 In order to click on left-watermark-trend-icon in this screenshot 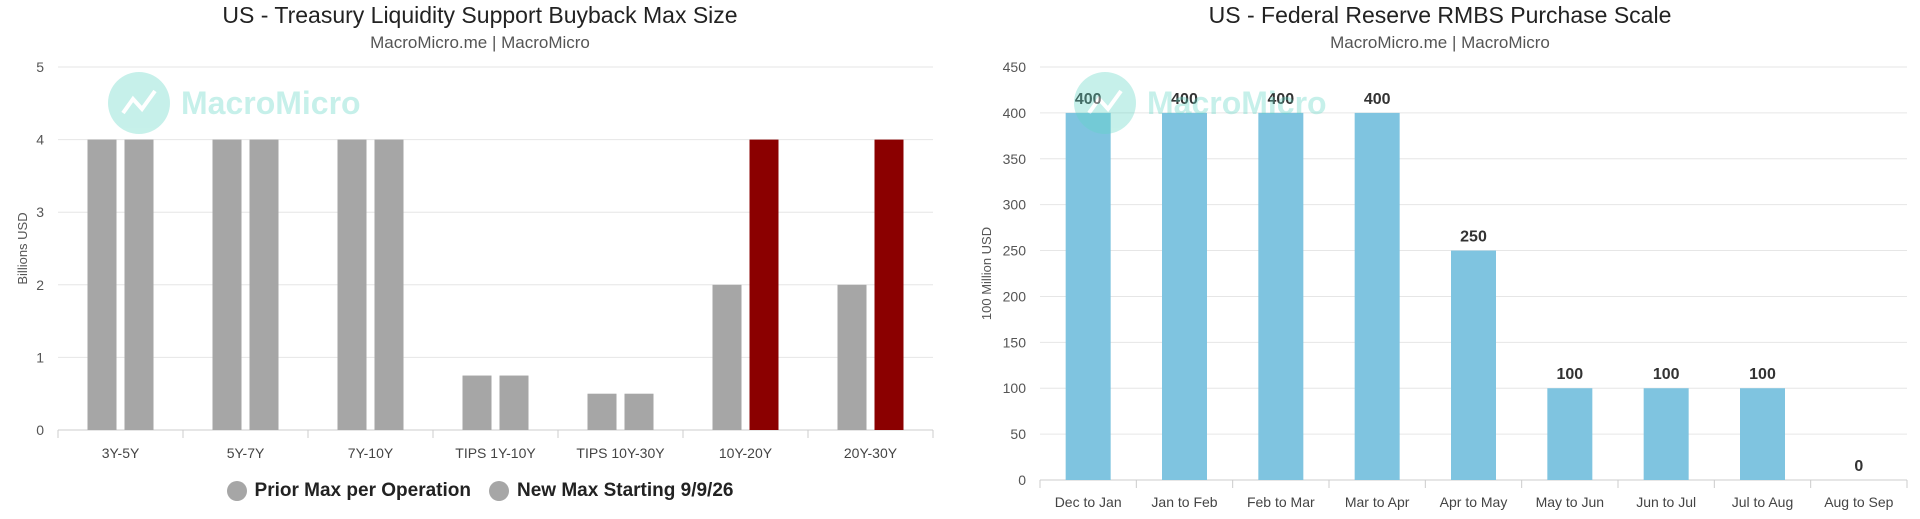, I will do `click(139, 102)`.